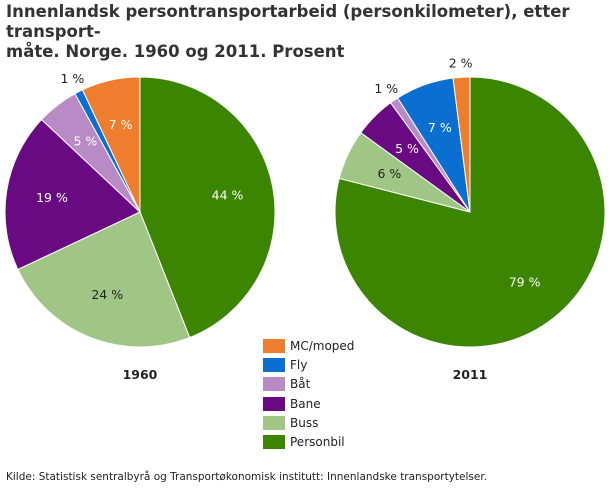 Image resolution: width=610 pixels, height=488 pixels. Describe the element at coordinates (228, 194) in the screenshot. I see `data-label: 44 %` at that location.